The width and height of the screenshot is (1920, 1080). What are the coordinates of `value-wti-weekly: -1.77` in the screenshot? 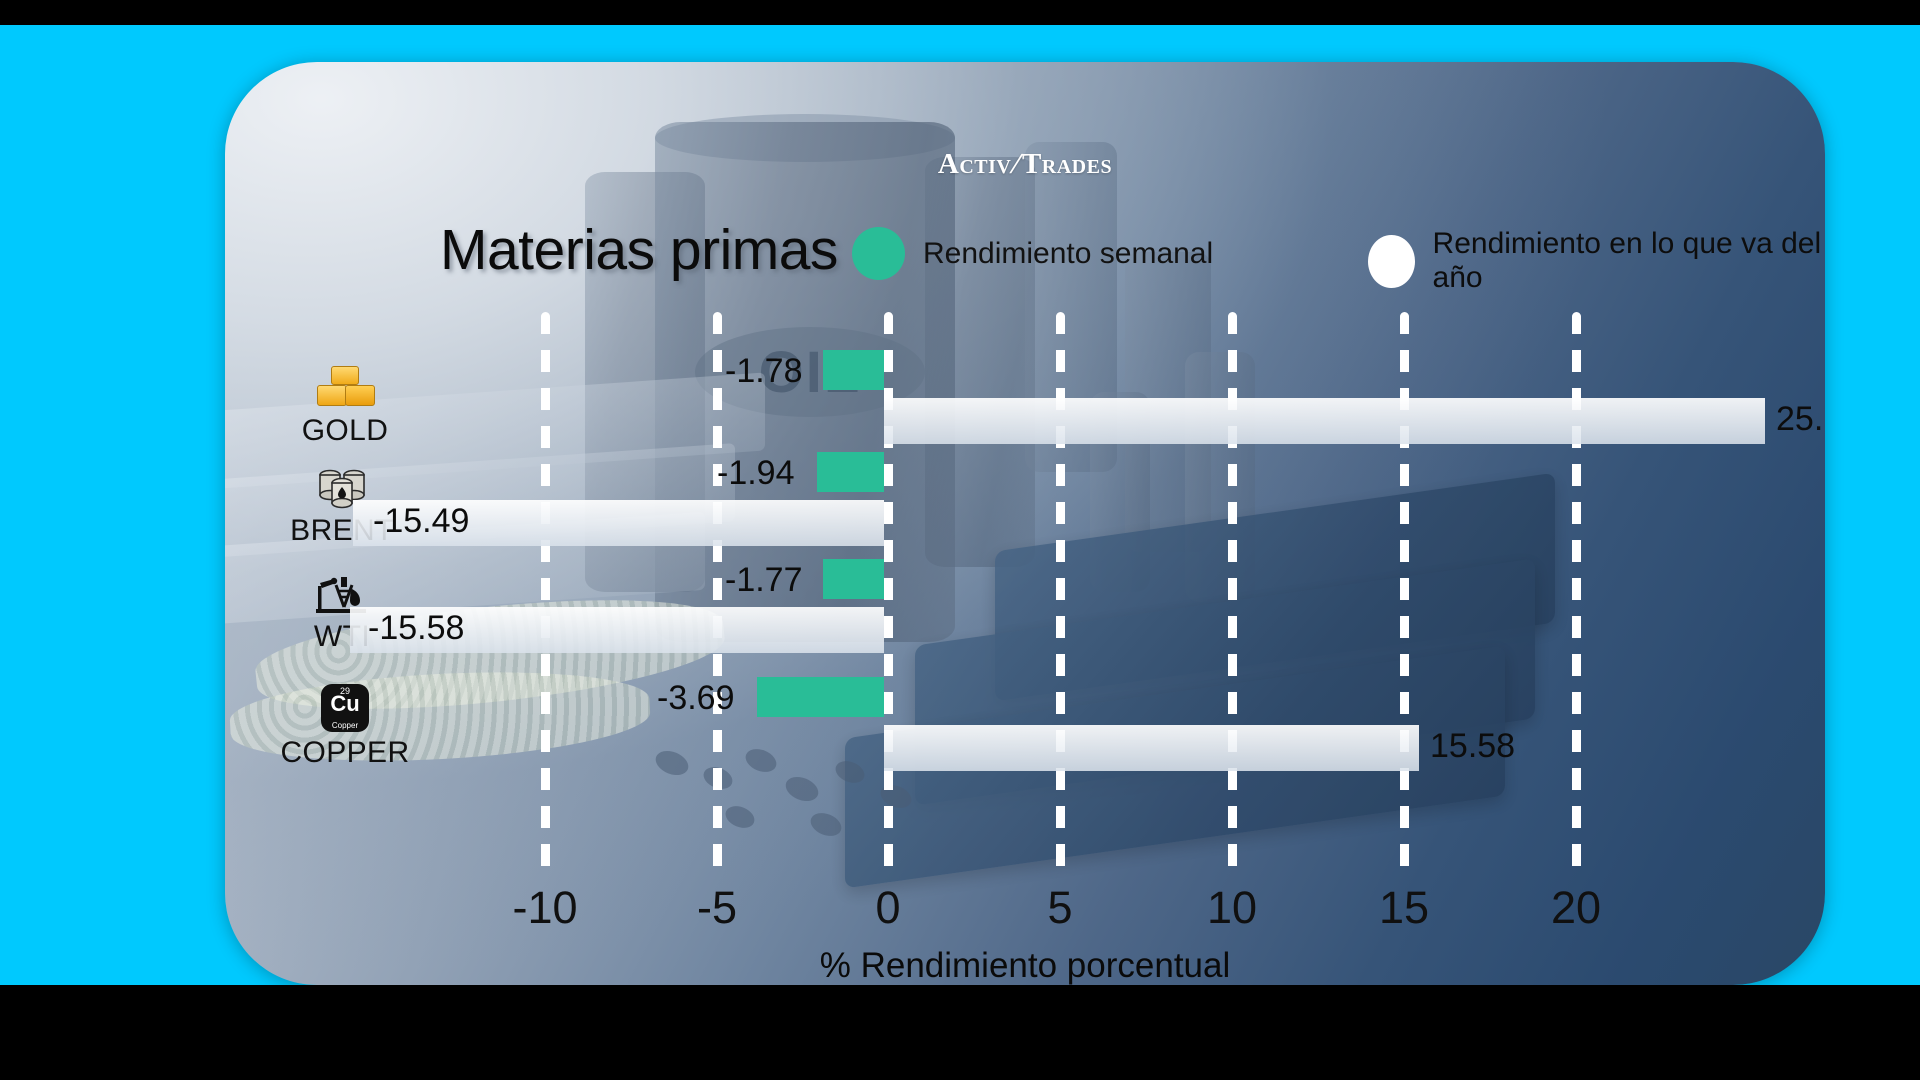 It's located at (764, 580).